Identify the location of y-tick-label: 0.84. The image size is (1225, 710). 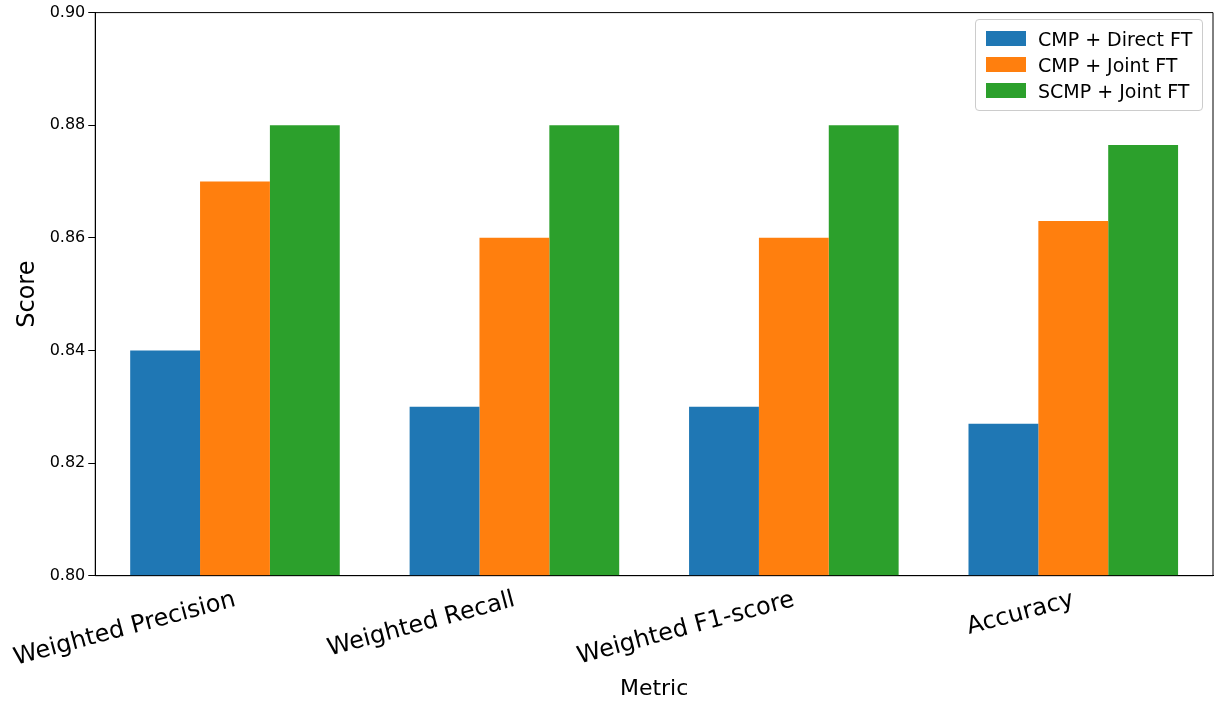
(67, 349).